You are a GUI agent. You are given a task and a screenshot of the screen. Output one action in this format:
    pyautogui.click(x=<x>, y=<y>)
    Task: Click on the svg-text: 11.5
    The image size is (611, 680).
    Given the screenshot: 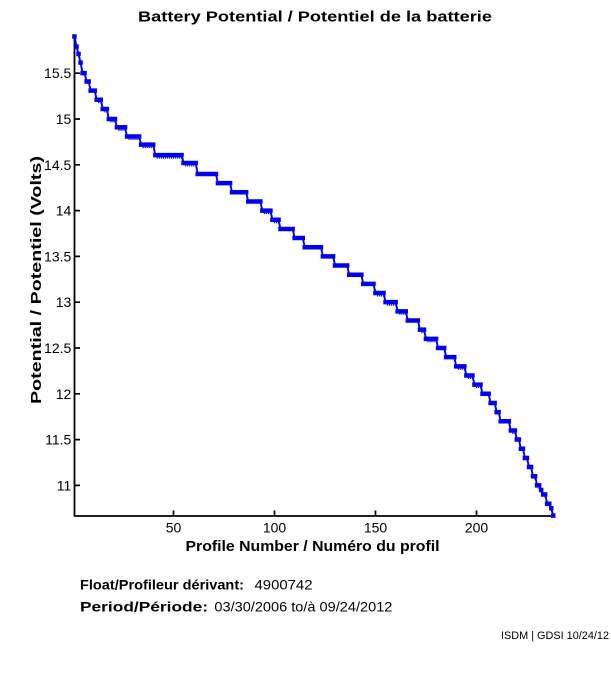 What is the action you would take?
    pyautogui.click(x=58, y=440)
    